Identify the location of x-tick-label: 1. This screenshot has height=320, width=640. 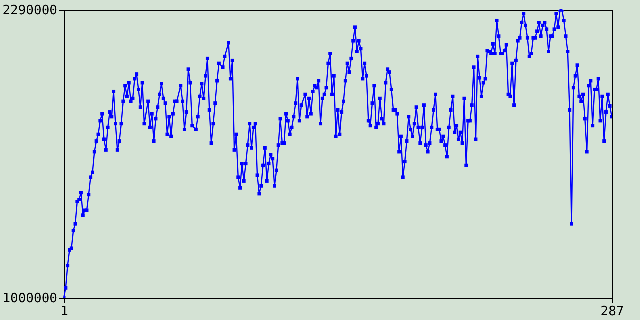
(64, 312).